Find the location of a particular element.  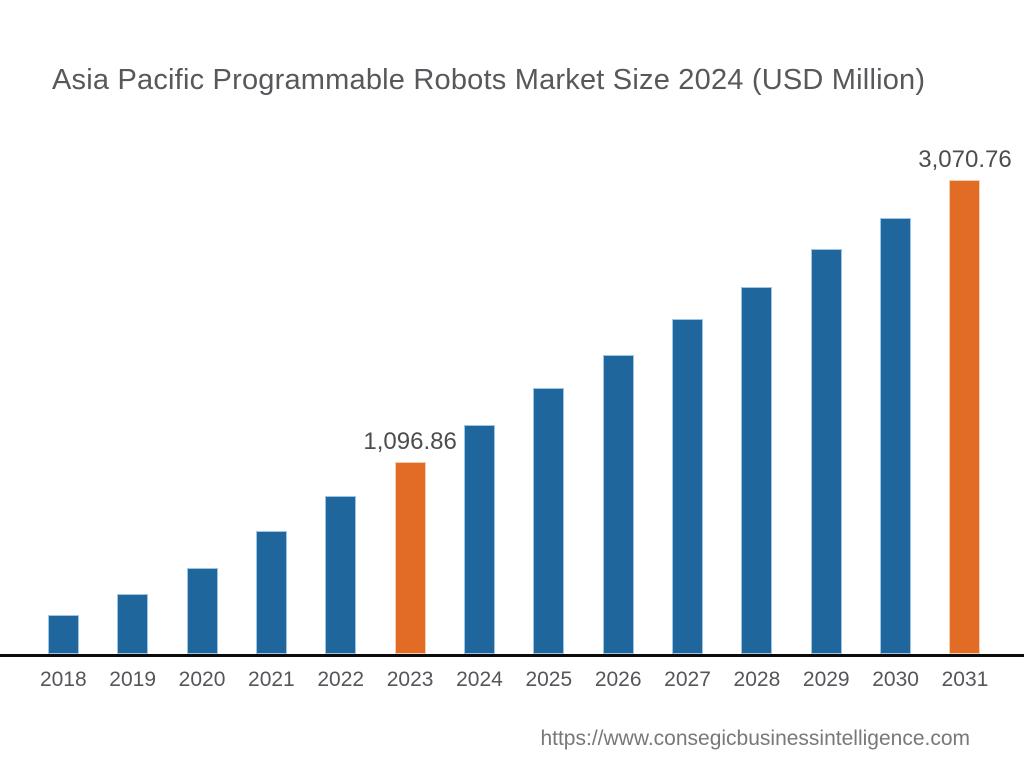

bar-2021 is located at coordinates (271, 592).